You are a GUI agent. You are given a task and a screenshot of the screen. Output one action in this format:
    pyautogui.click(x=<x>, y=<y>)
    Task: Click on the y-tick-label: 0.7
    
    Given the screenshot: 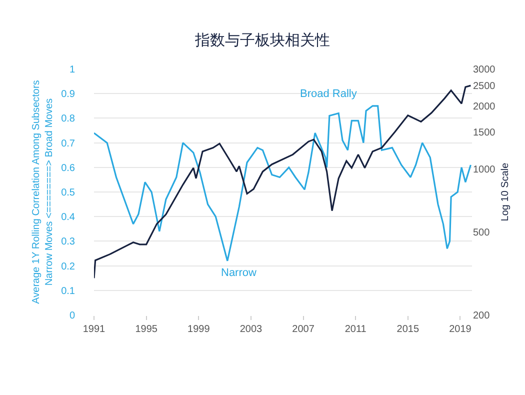 What is the action you would take?
    pyautogui.click(x=68, y=144)
    